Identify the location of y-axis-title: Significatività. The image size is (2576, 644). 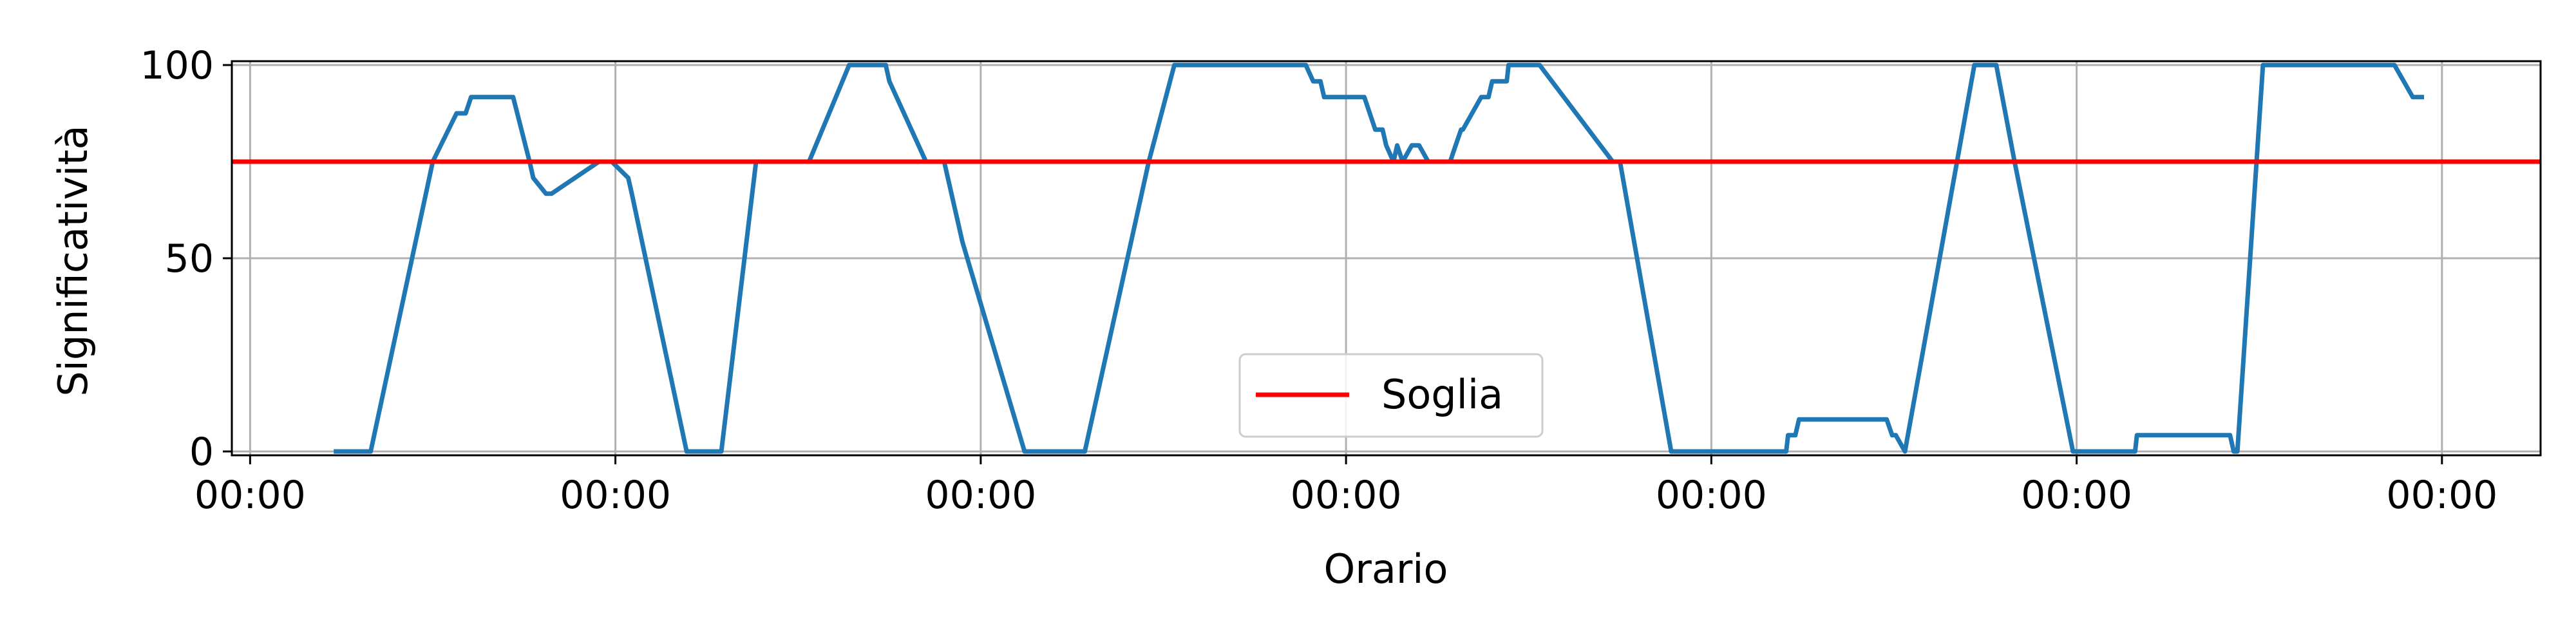
(73, 261).